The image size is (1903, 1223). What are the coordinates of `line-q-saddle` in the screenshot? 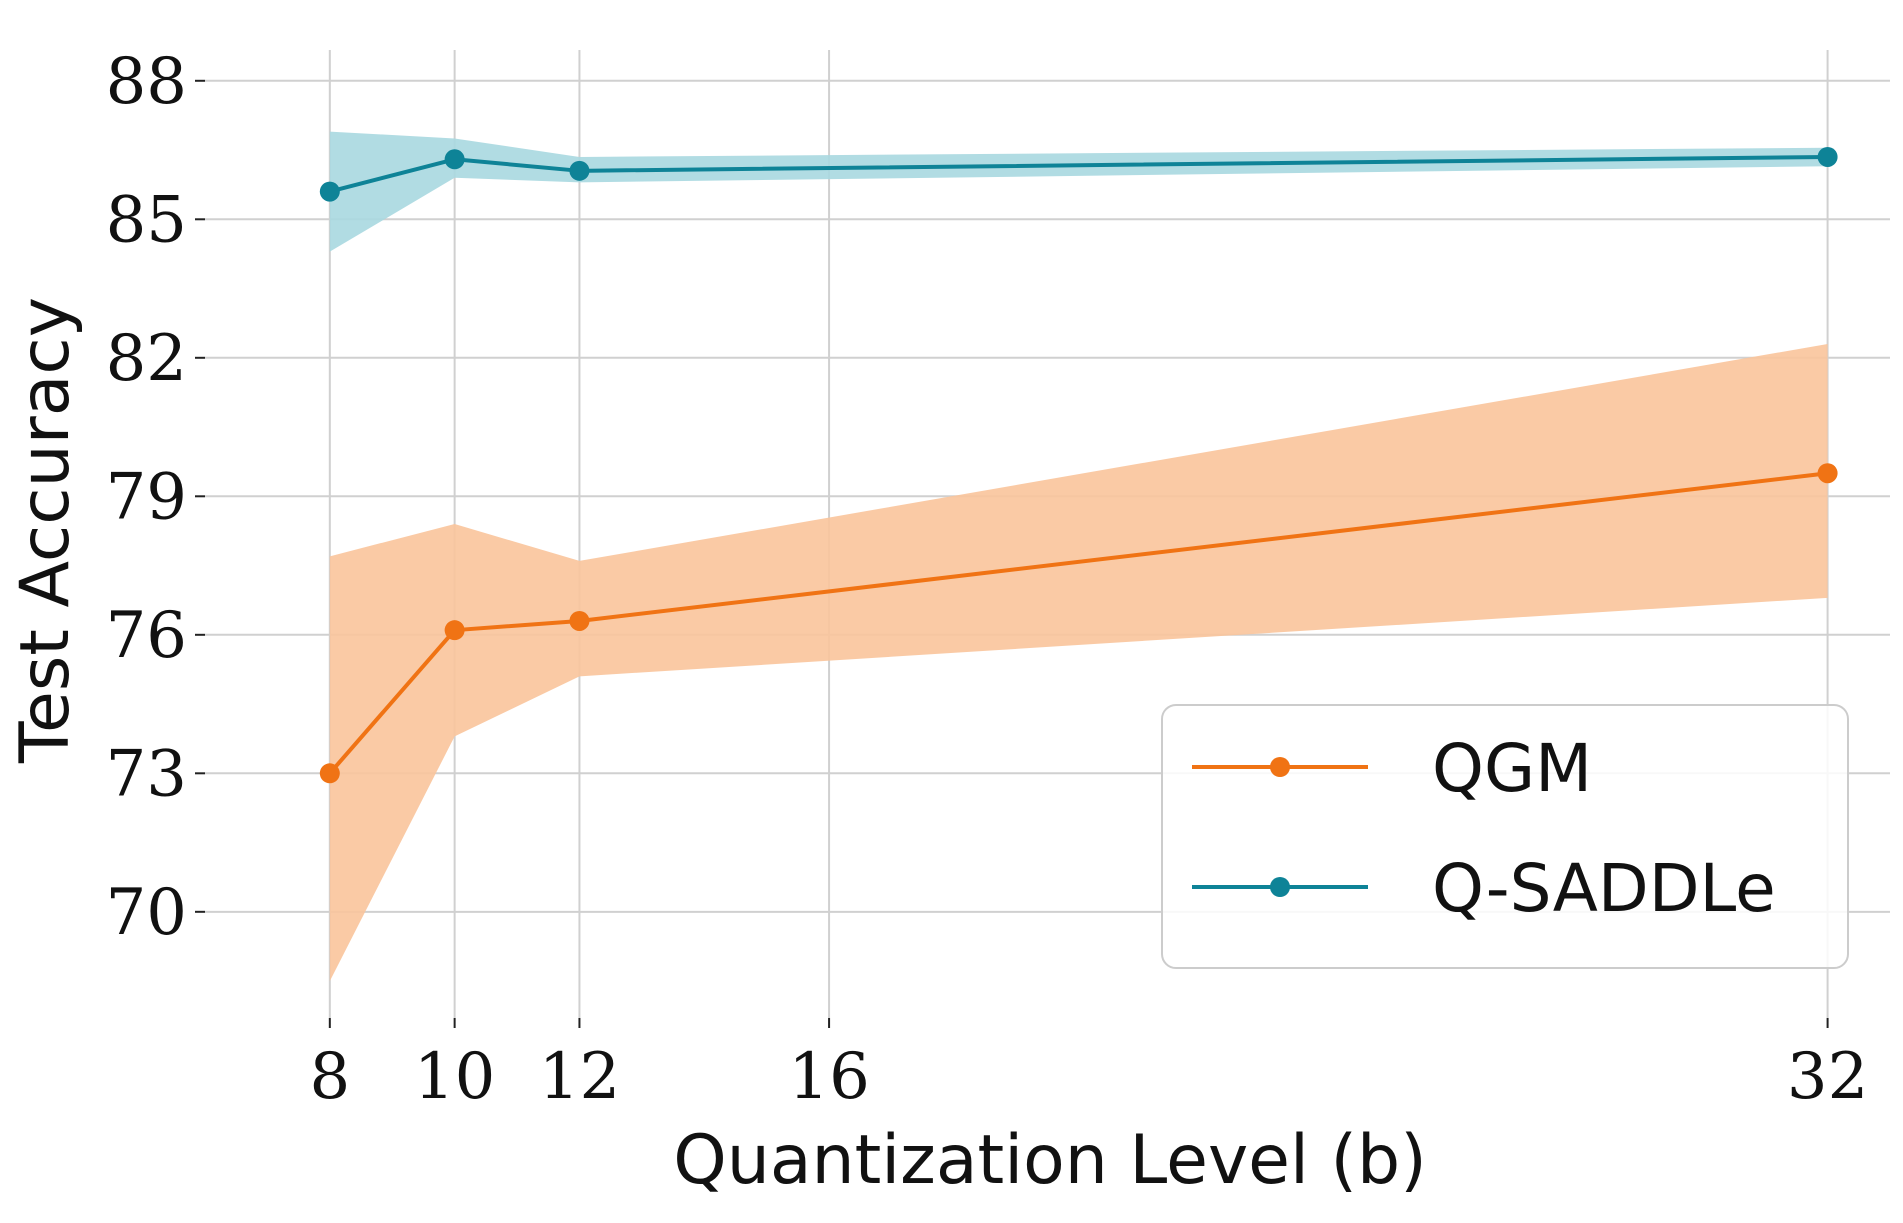 It's located at (1078, 174).